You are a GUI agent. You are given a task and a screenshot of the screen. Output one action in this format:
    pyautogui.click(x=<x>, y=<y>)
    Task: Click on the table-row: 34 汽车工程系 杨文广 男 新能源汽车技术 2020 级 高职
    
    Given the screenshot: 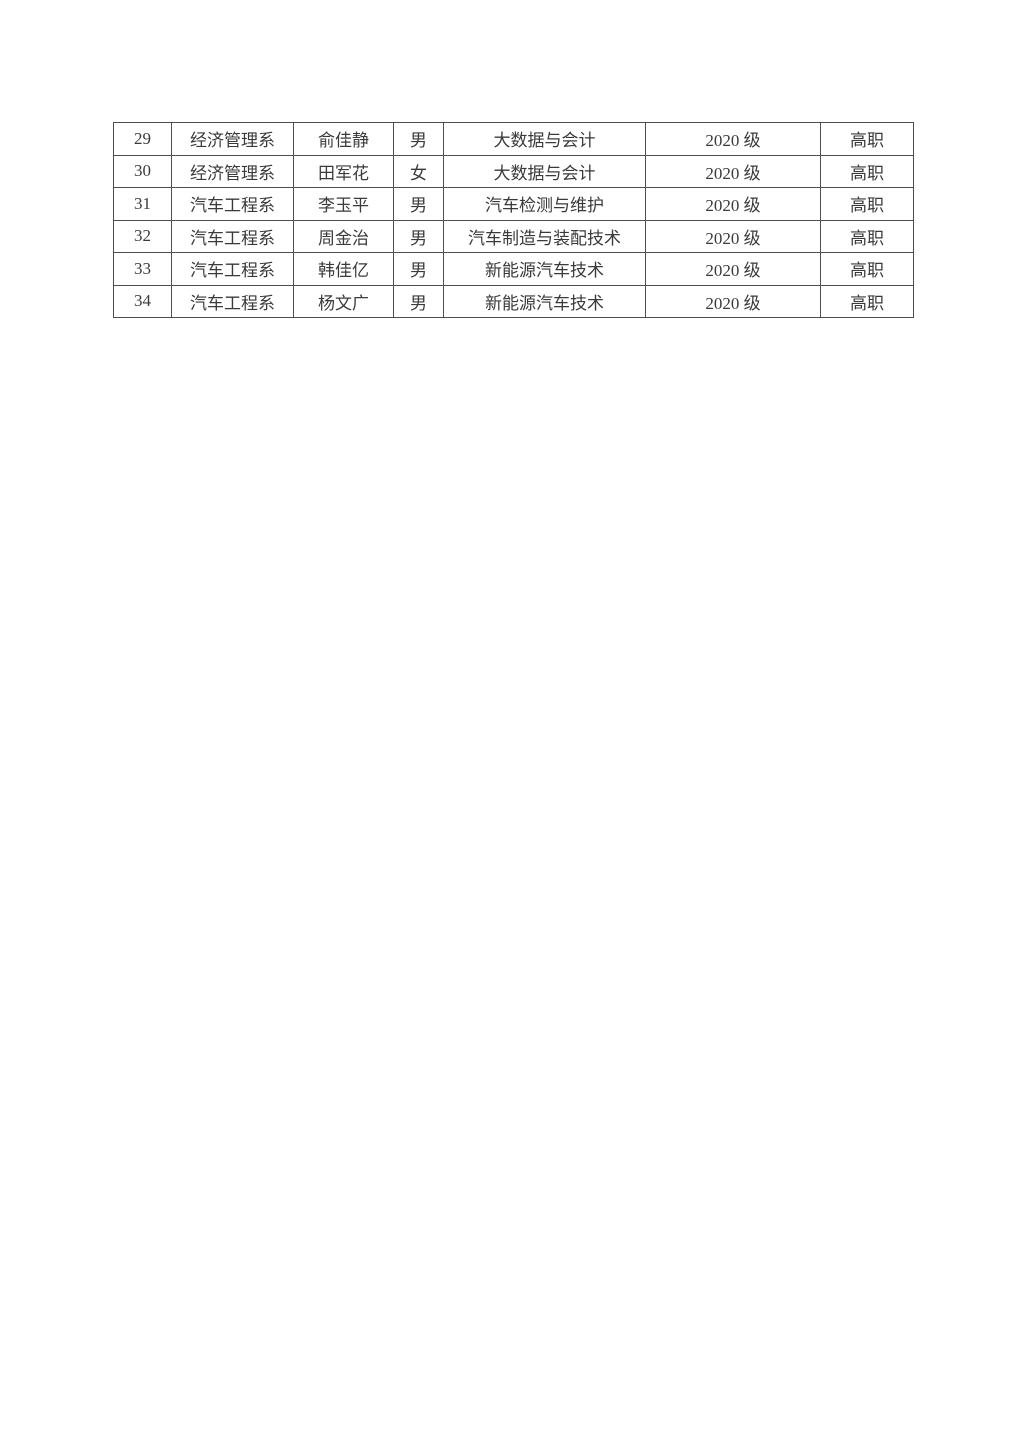 What is the action you would take?
    pyautogui.click(x=513, y=301)
    